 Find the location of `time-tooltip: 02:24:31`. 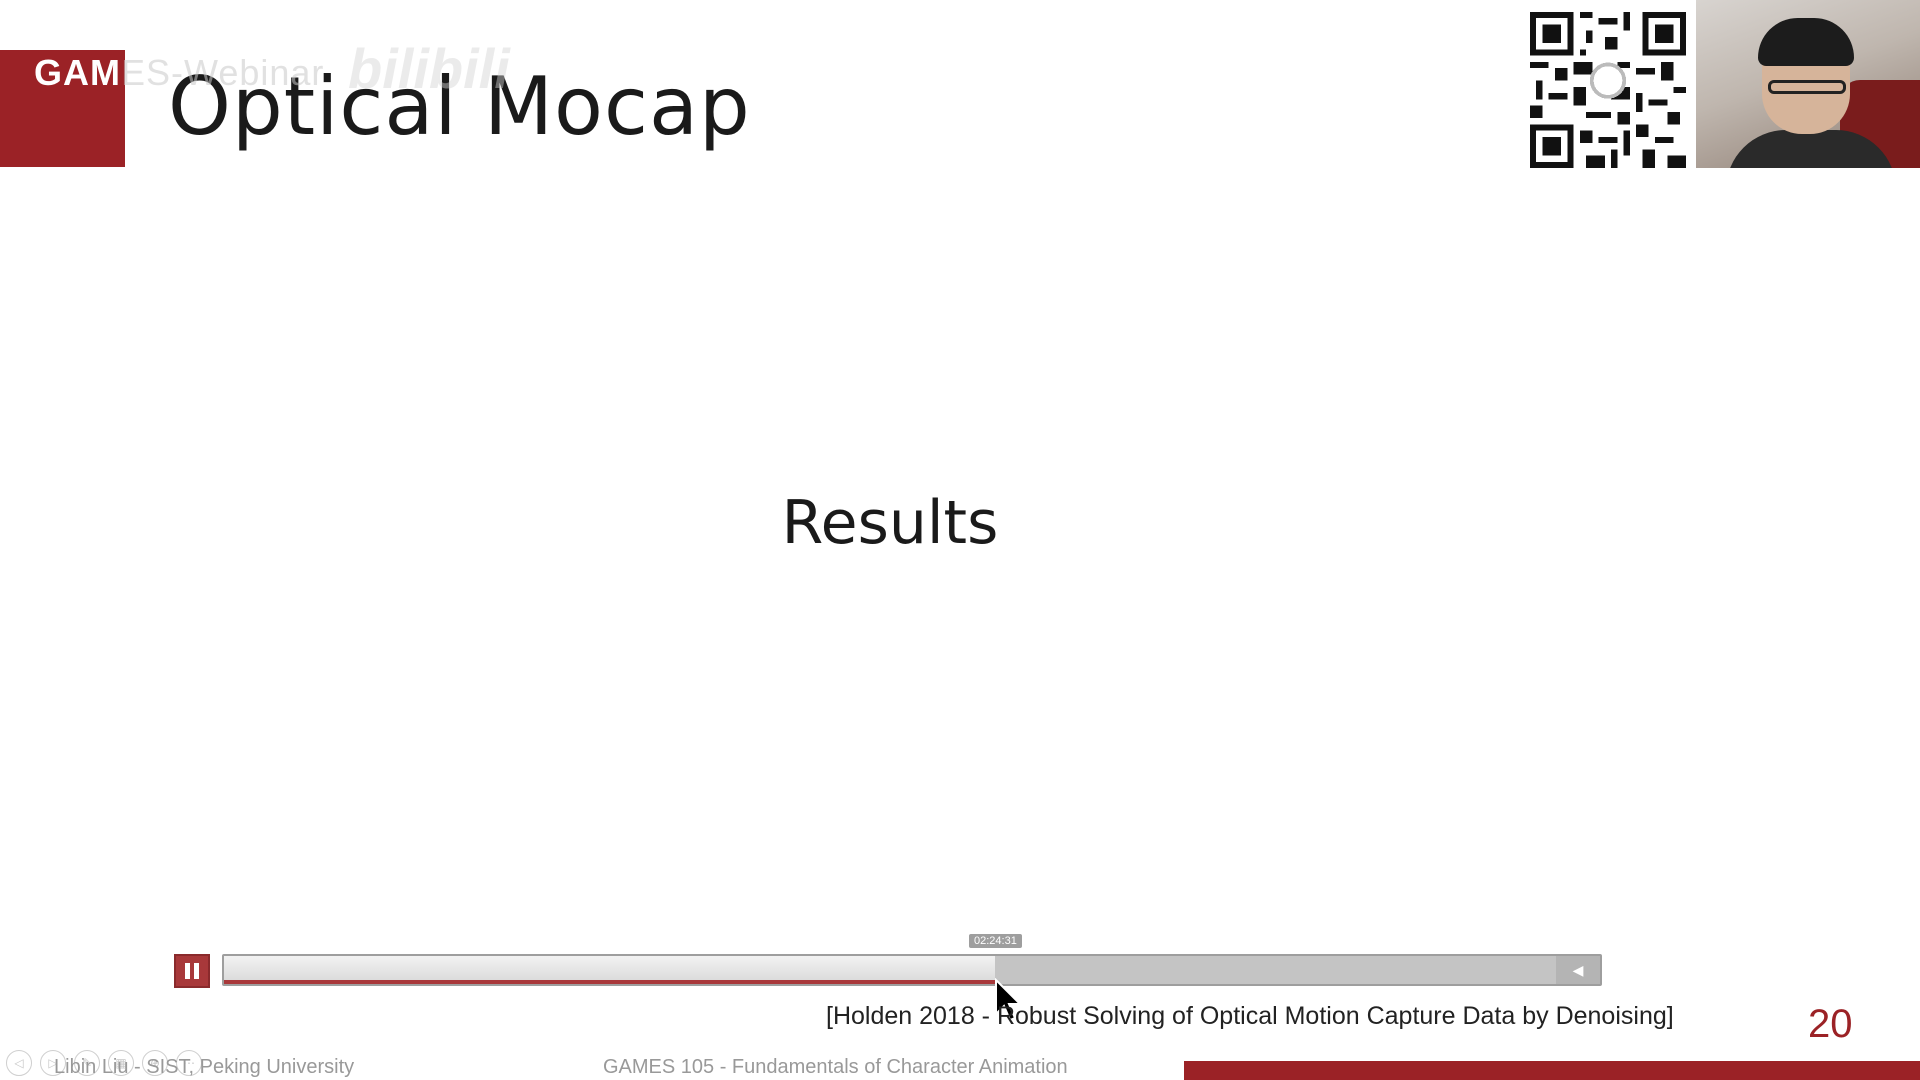

time-tooltip: 02:24:31 is located at coordinates (995, 941).